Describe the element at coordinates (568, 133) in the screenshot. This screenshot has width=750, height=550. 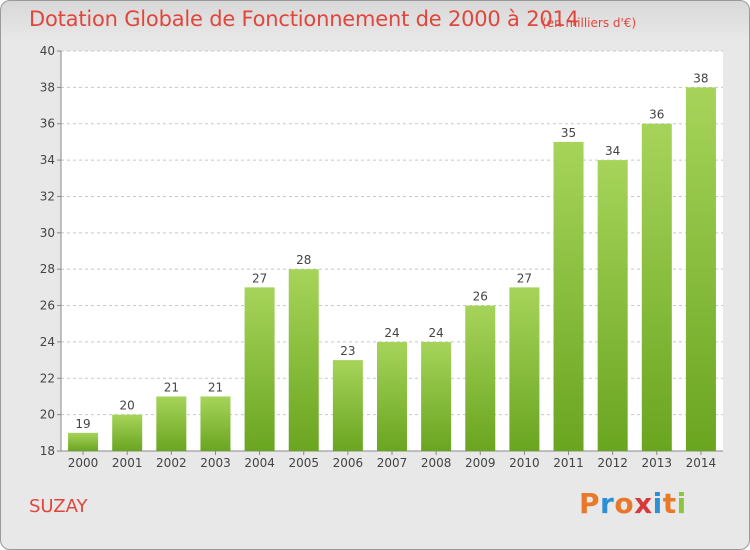
I see `data-label-2011: 35` at that location.